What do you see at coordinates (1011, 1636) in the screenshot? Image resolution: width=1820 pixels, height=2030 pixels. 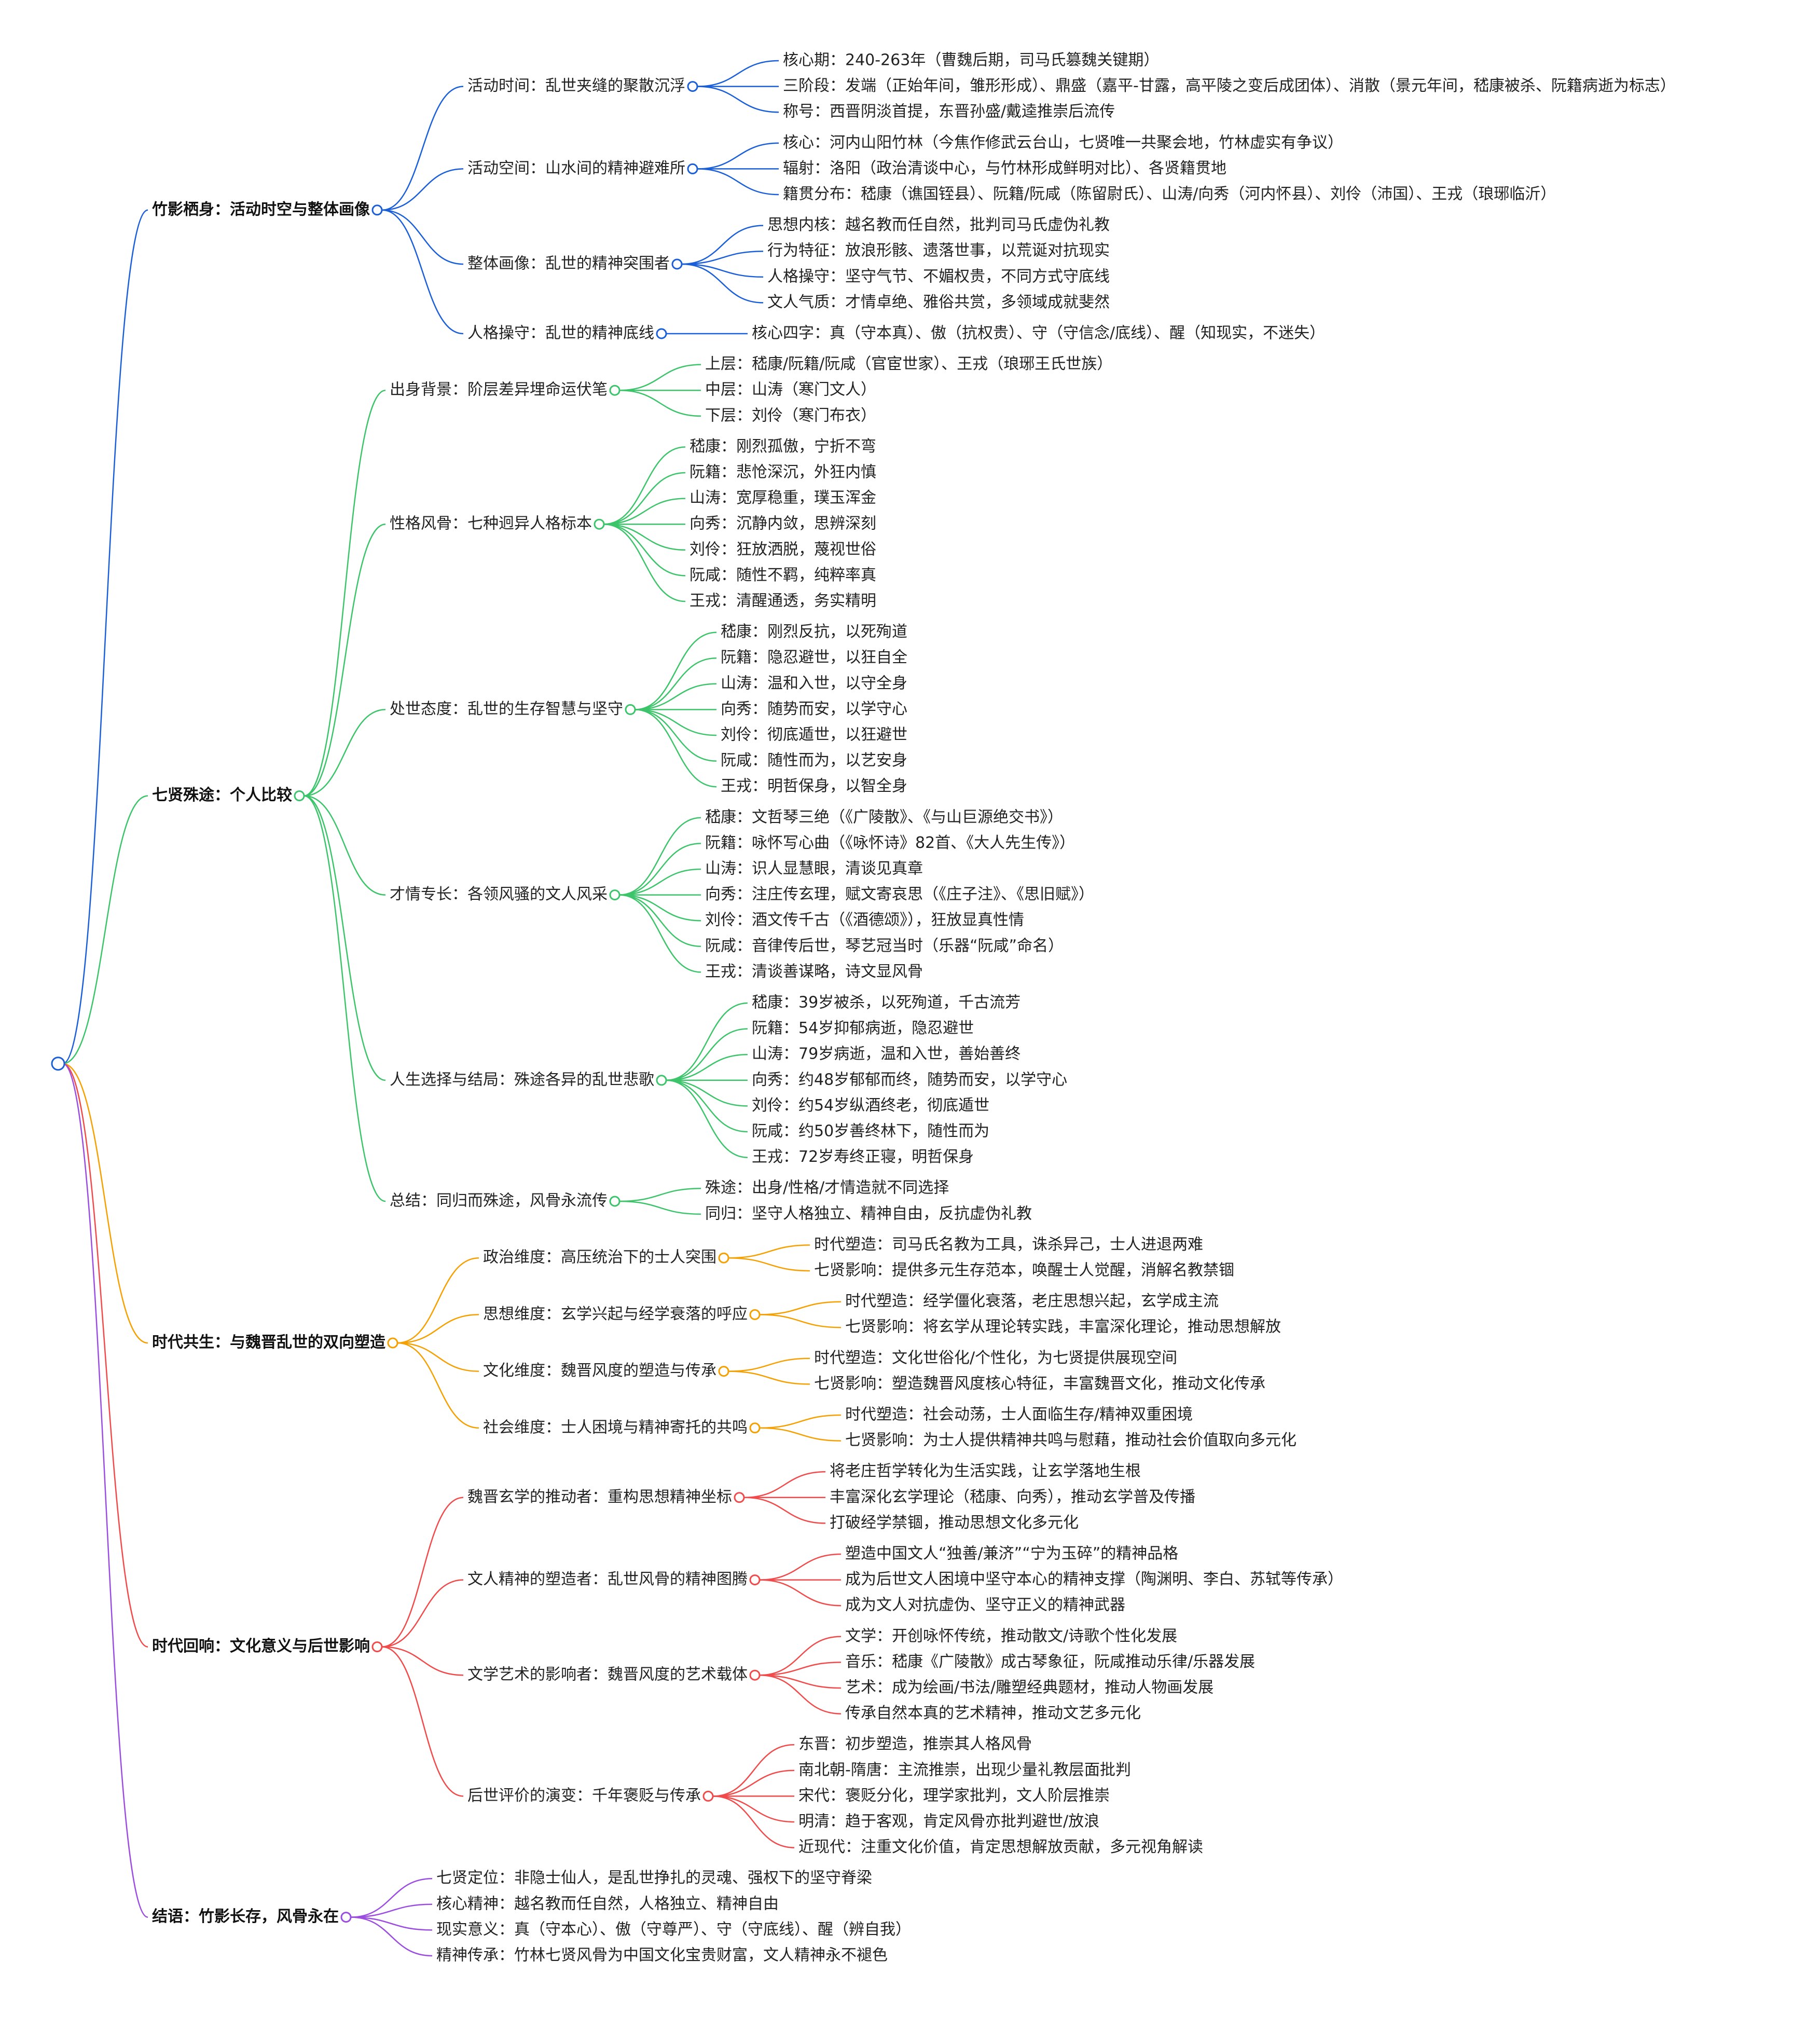 I see `leaf-label: 文学：开创咏怀传统，推动散文/诗歌个性化发展` at bounding box center [1011, 1636].